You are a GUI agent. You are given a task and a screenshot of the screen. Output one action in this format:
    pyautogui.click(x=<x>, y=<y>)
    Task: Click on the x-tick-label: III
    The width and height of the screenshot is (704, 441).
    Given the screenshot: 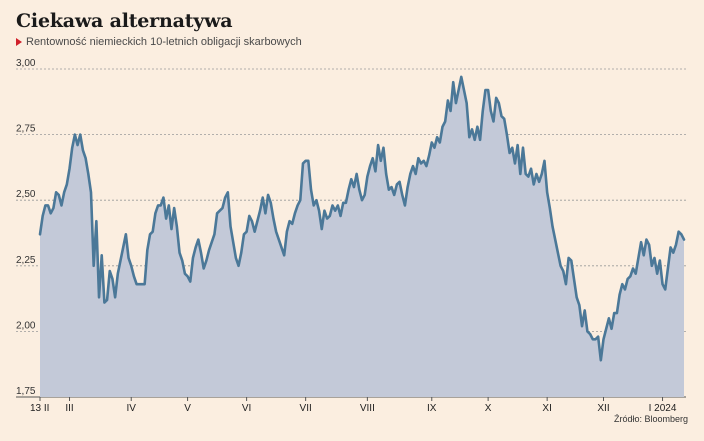 What is the action you would take?
    pyautogui.click(x=69, y=408)
    